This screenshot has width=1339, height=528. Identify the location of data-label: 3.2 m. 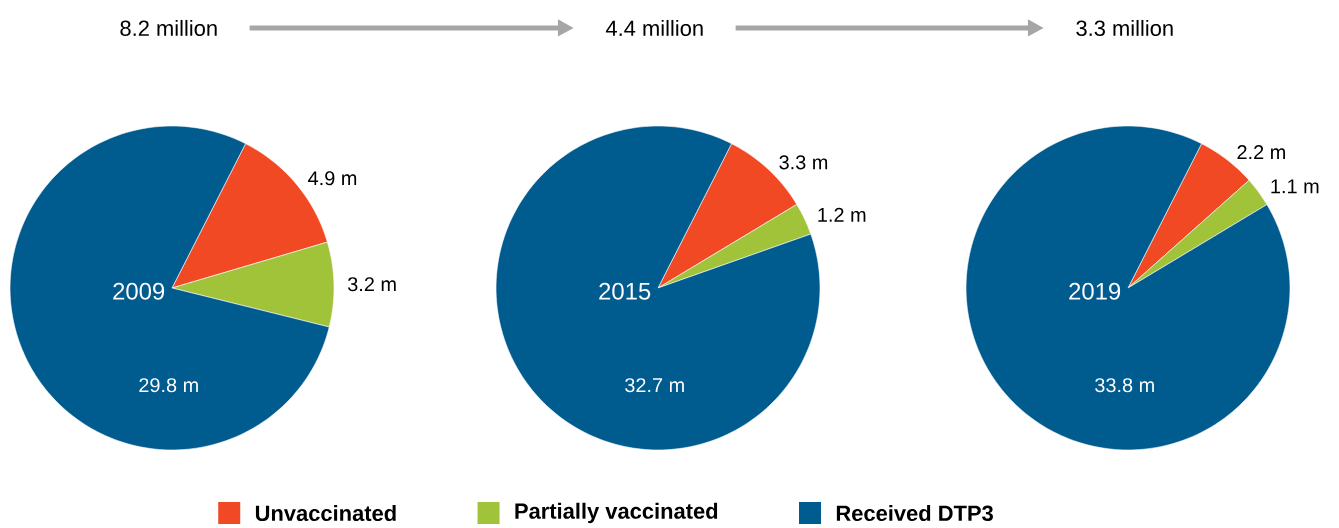
(371, 284).